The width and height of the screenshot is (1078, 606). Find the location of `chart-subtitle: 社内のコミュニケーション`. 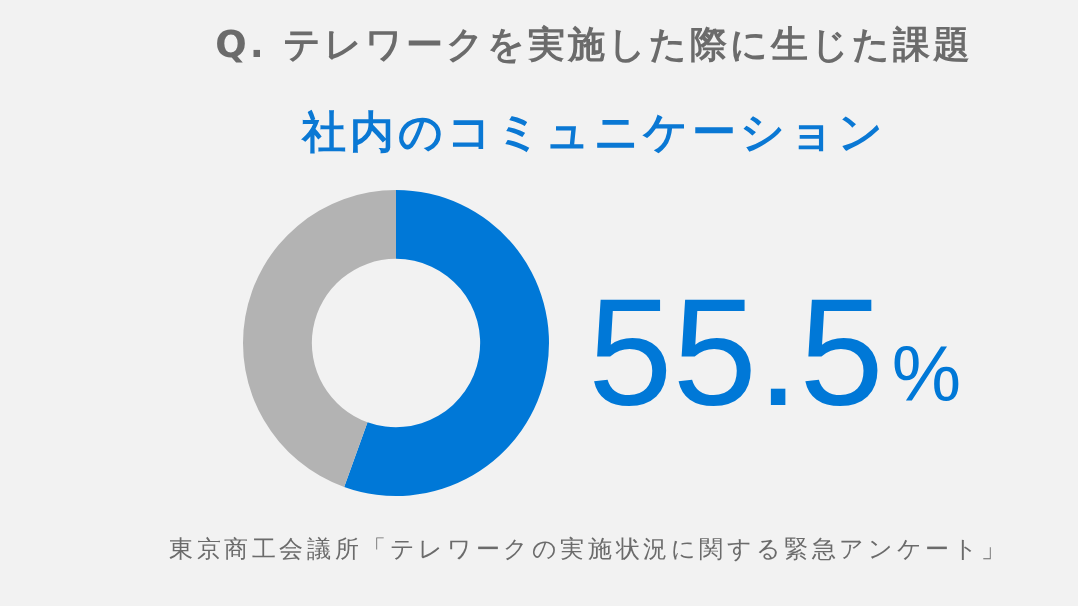

chart-subtitle: 社内のコミュニケーション is located at coordinates (594, 132).